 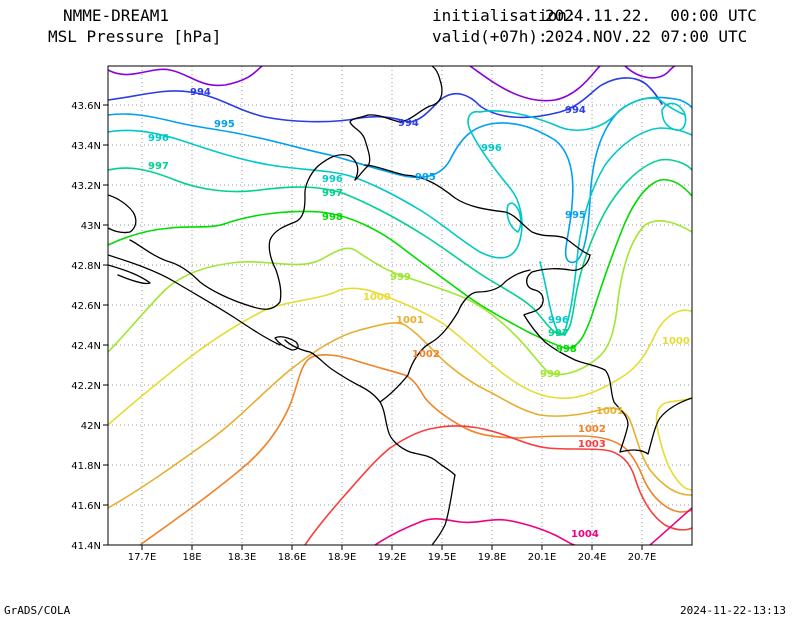 What do you see at coordinates (490, 36) in the screenshot?
I see `valid-label: valid(+07h):` at bounding box center [490, 36].